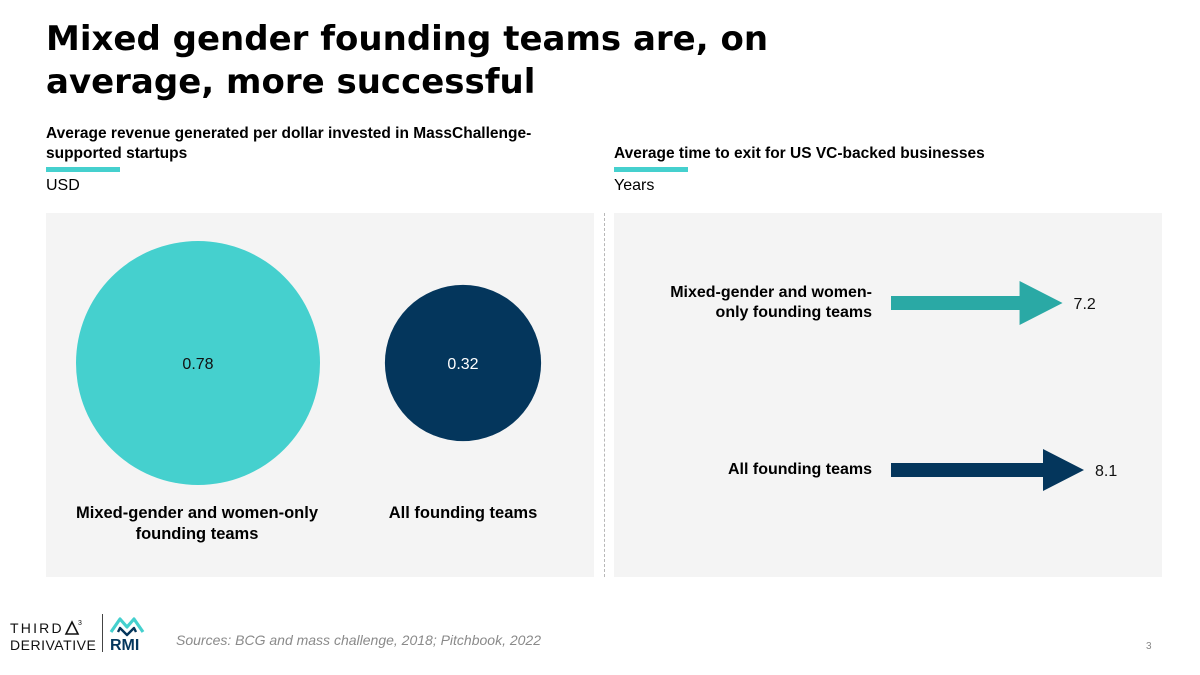  Describe the element at coordinates (1004, 386) in the screenshot. I see `arrow-chart: 7.2 8.1` at that location.